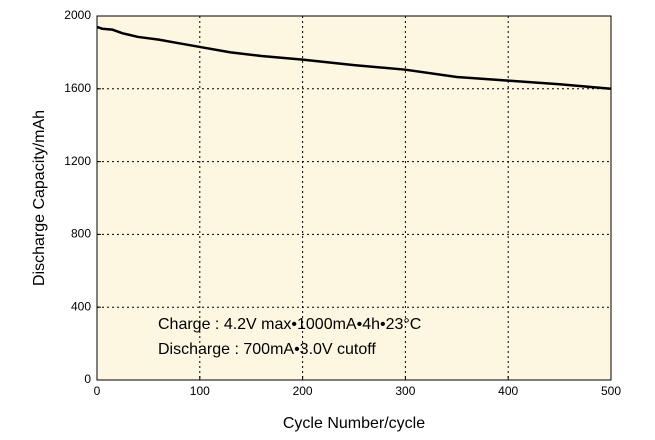 This screenshot has width=655, height=440. What do you see at coordinates (39, 198) in the screenshot?
I see `y-axis-label: Discharge Capacity/mAh` at bounding box center [39, 198].